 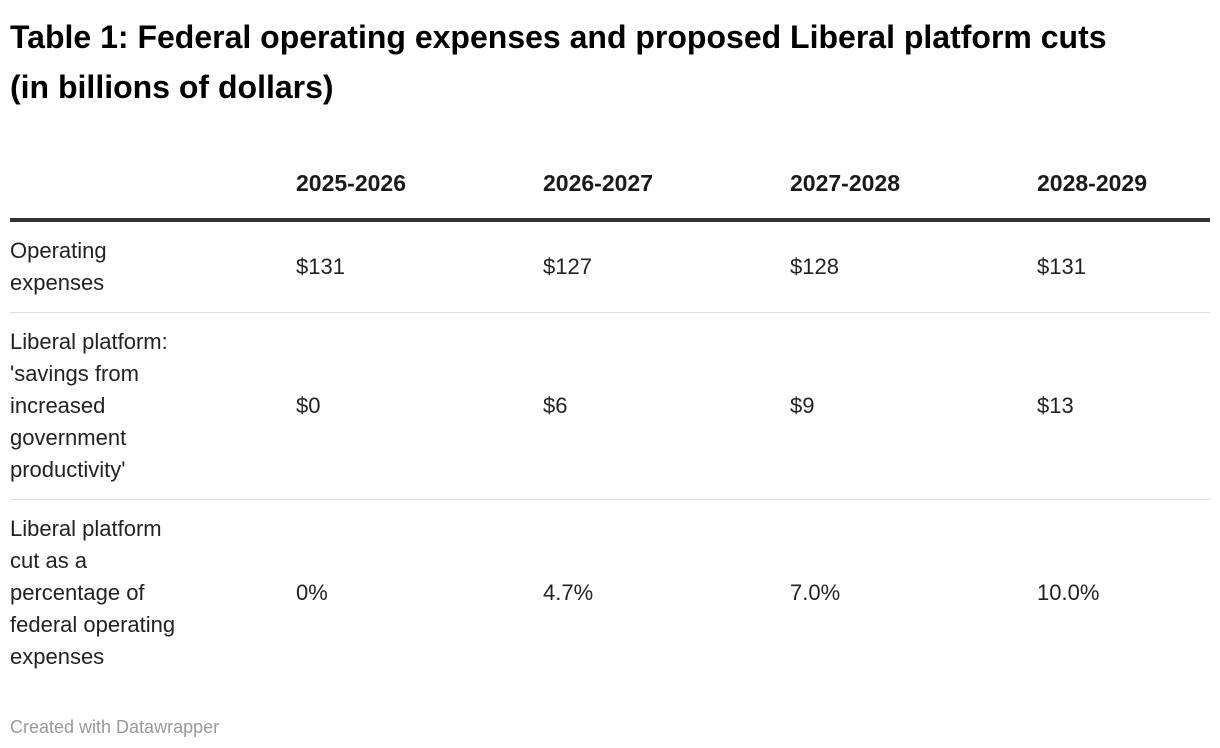 I want to click on cell-operating-expenses-2025: $131, so click(x=419, y=266).